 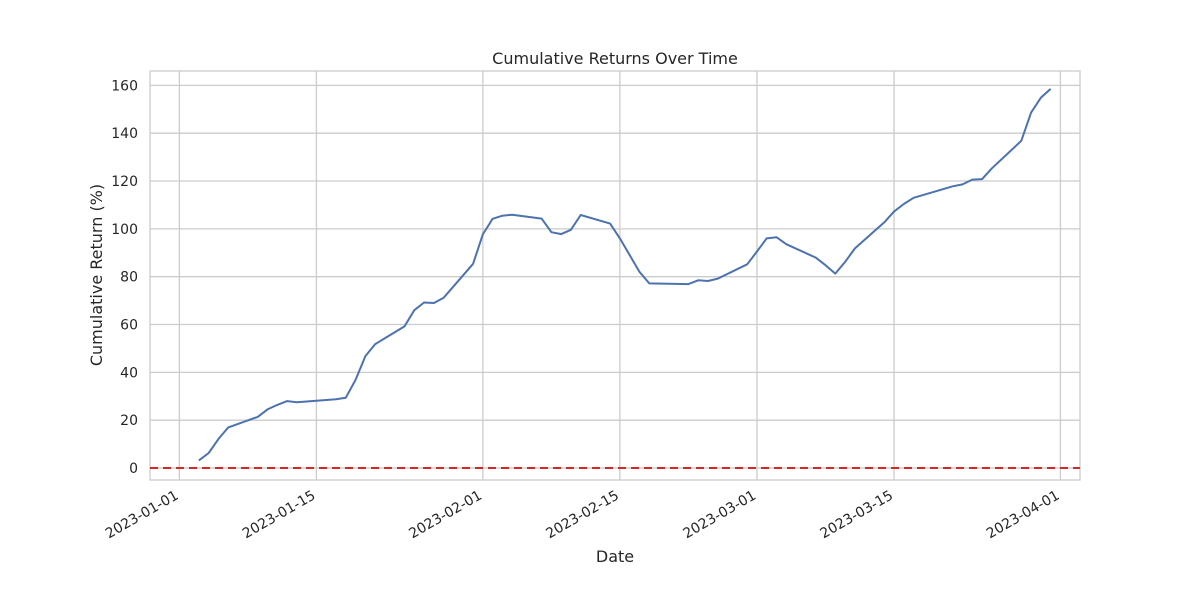 I want to click on x-axis-label: Date, so click(x=615, y=556).